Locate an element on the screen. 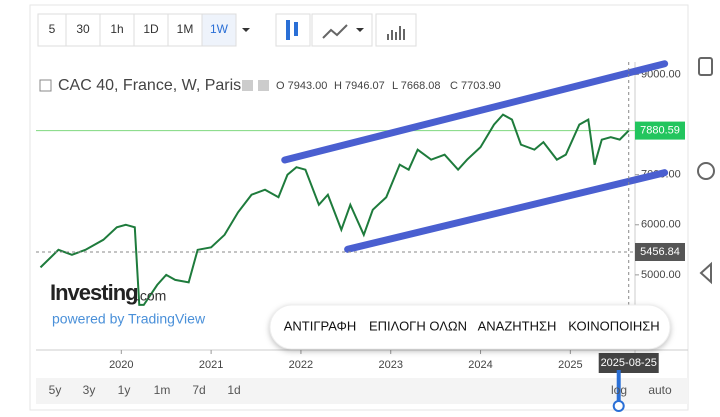  watermark-brand: Investing is located at coordinates (94, 292).